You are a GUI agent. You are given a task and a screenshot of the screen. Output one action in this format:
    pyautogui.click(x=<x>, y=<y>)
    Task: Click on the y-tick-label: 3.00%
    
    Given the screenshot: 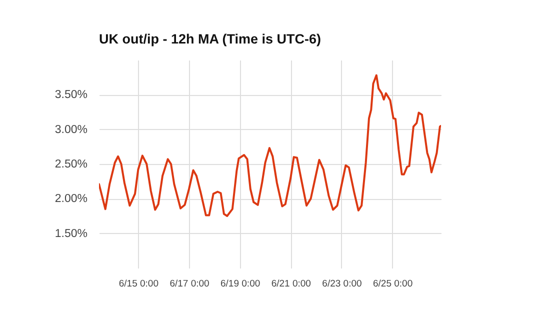 What is the action you would take?
    pyautogui.click(x=71, y=130)
    